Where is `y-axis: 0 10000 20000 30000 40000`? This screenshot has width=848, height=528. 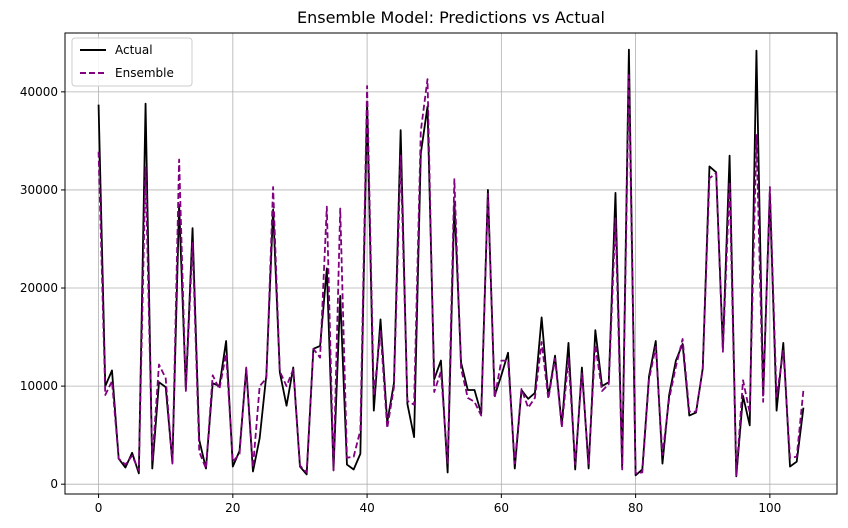 y-axis: 0 10000 20000 30000 40000 is located at coordinates (42, 288).